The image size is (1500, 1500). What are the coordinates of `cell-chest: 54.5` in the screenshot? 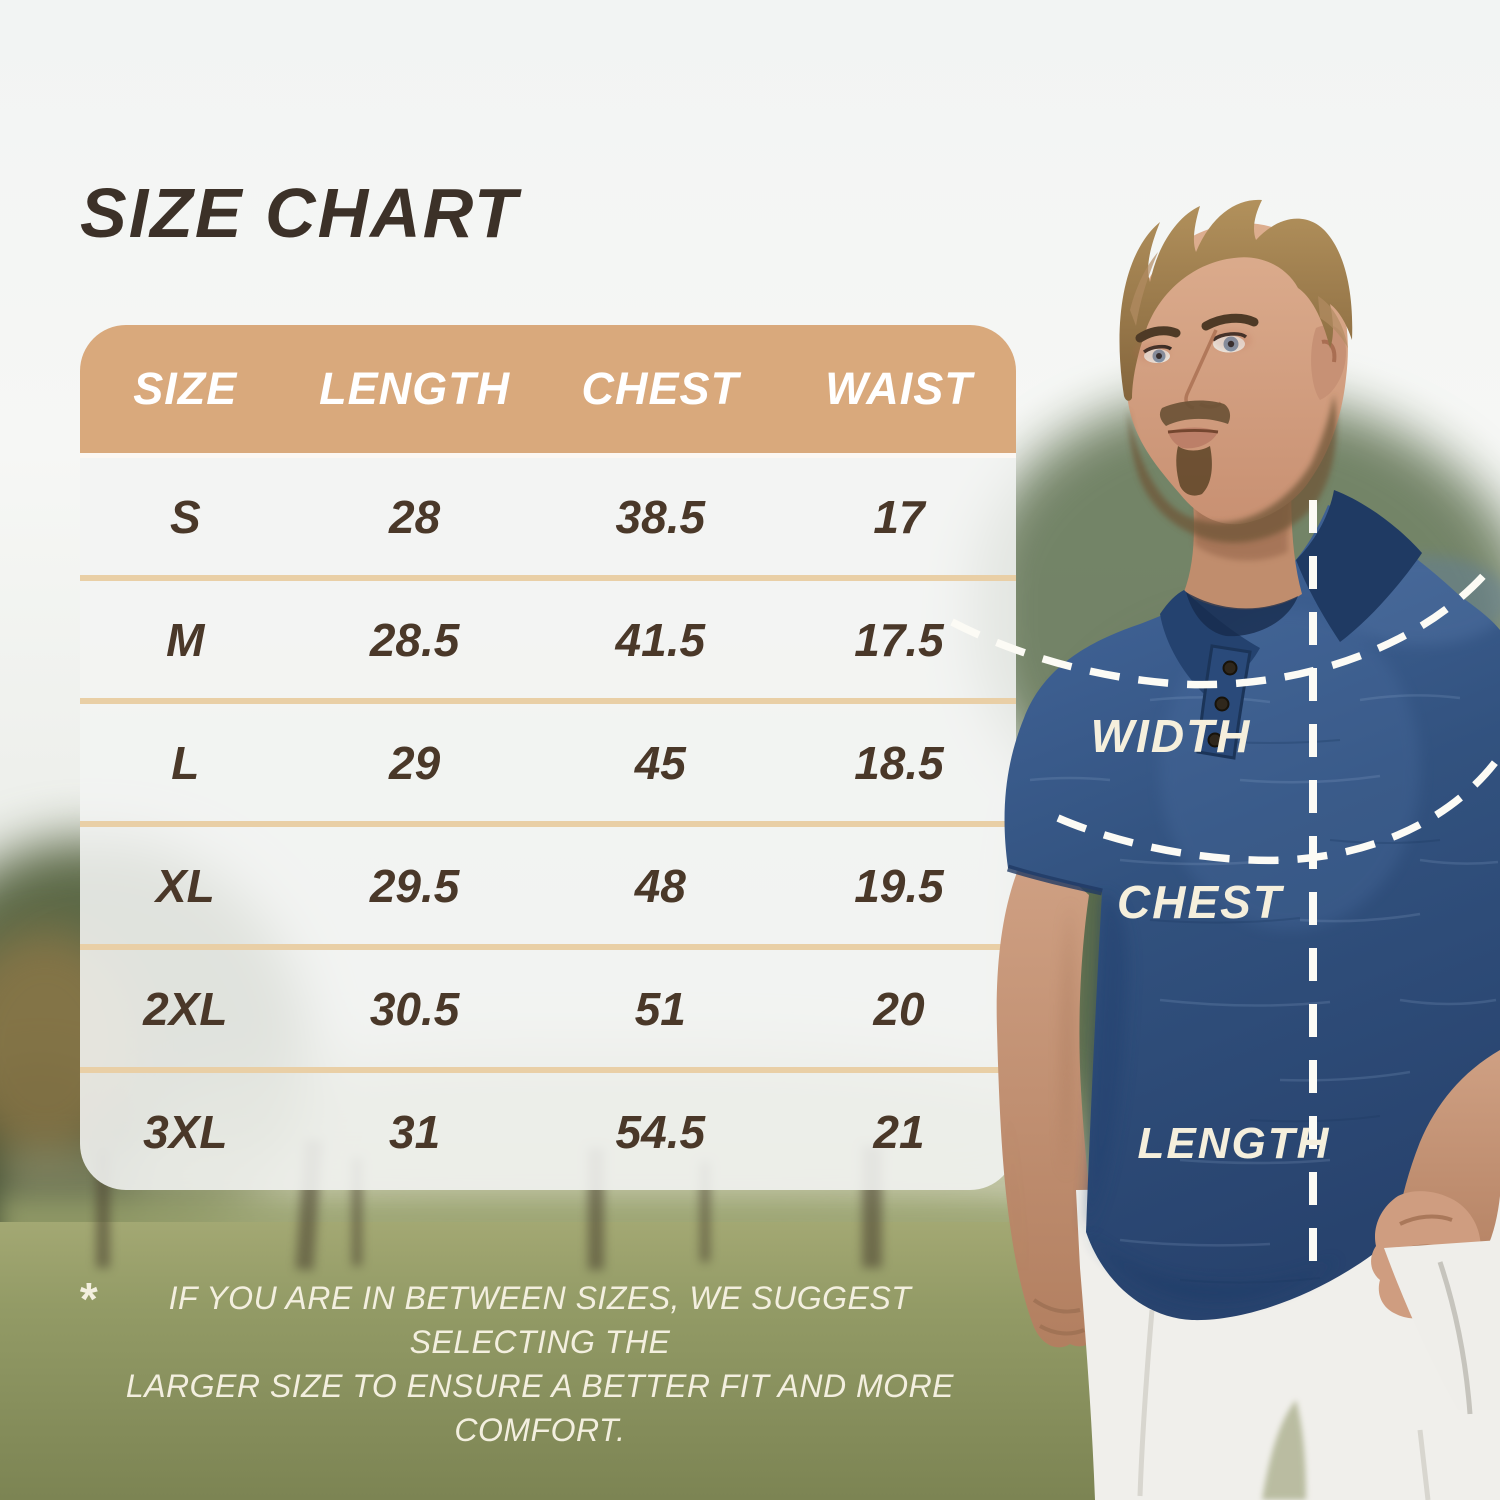 It's located at (660, 1131).